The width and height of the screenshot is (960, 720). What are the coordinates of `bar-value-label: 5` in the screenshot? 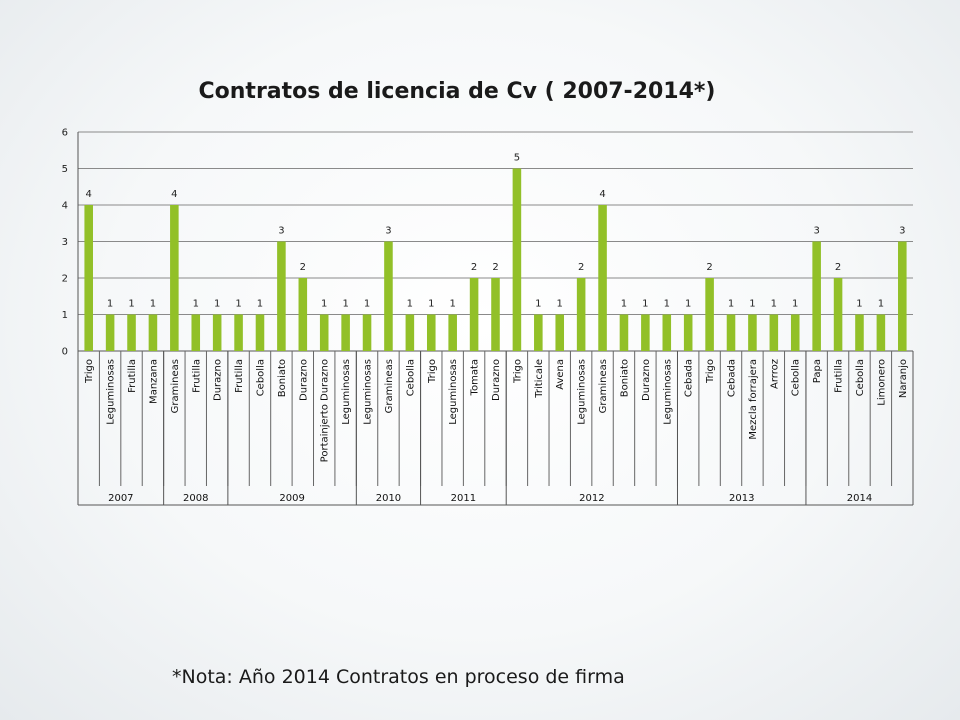 It's located at (517, 158).